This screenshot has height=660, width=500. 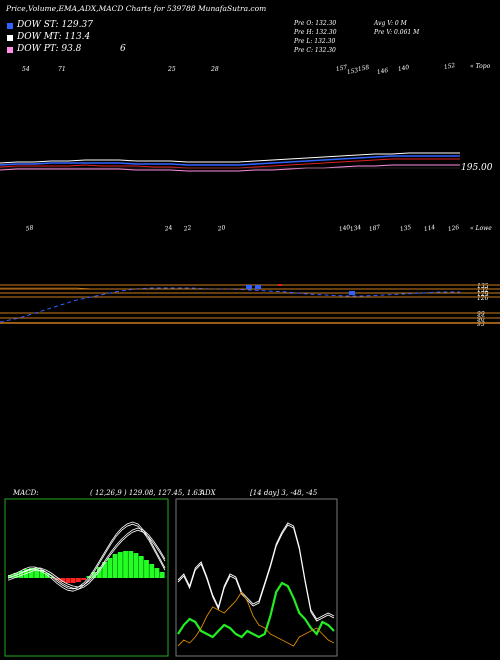 What do you see at coordinates (26, 69) in the screenshot?
I see `price-top-number: 54` at bounding box center [26, 69].